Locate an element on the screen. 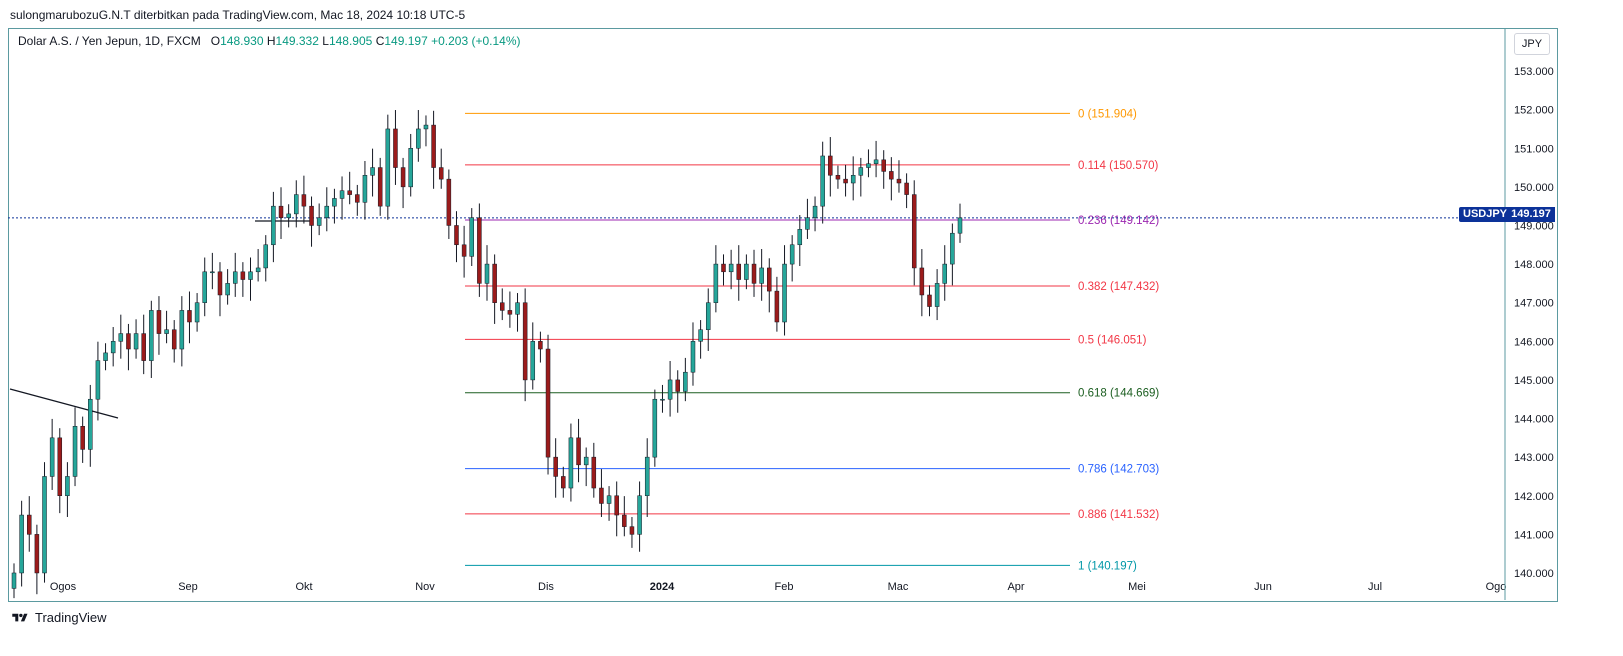  legend-symbol-name: Dolar A.S. / Yen Jepun, 1D, FXCM is located at coordinates (109, 41).